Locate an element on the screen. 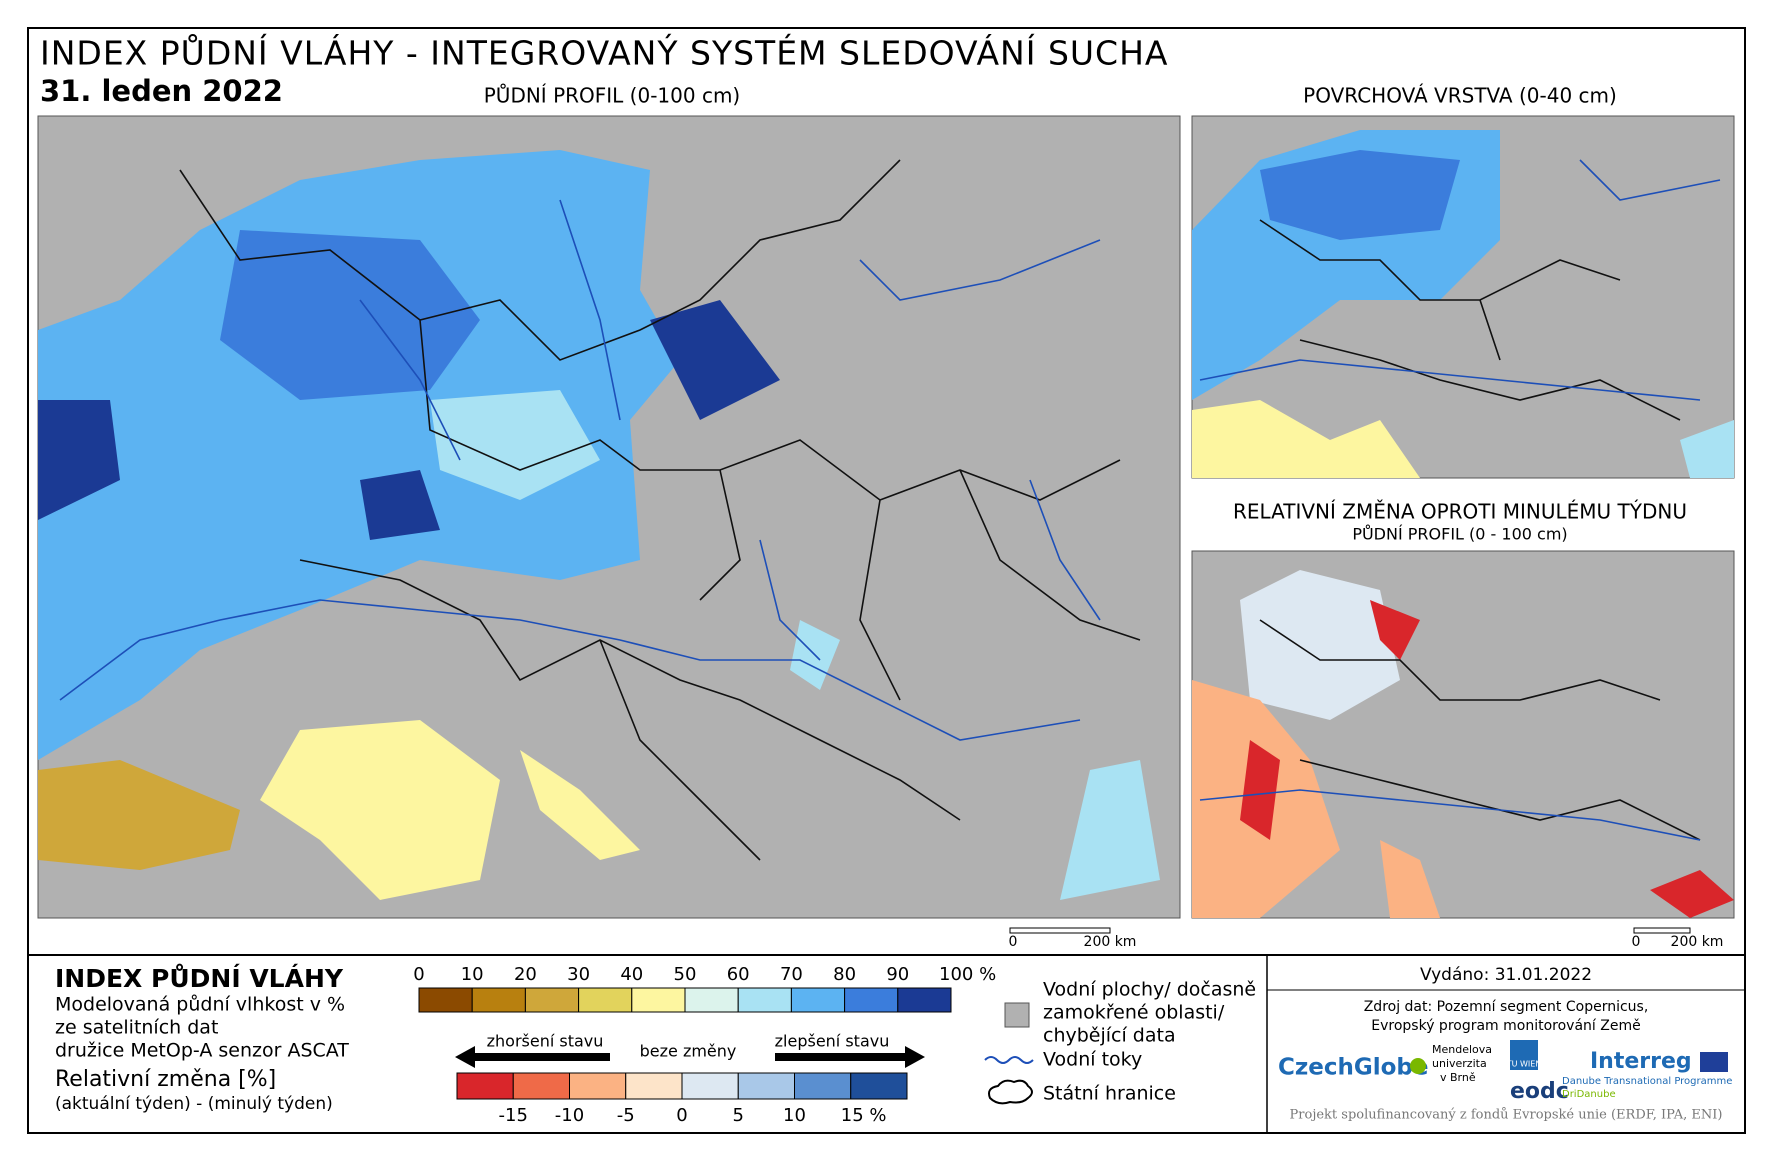 The image size is (1772, 1160). logo: CzechGlobe is located at coordinates (1353, 1068).